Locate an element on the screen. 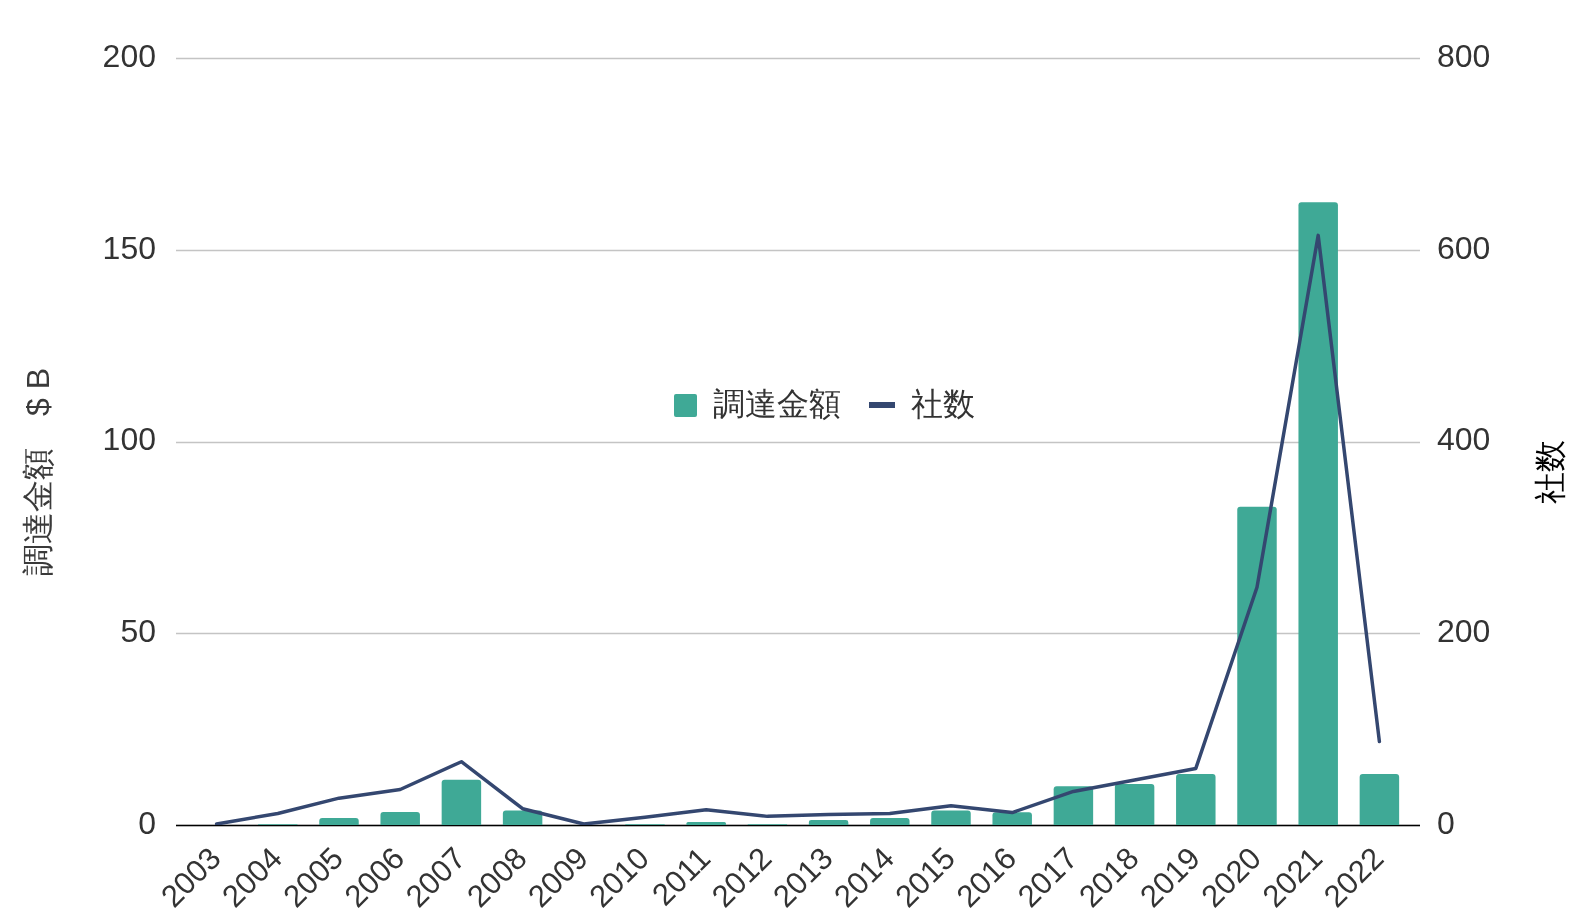 The width and height of the screenshot is (1582, 920). y-tick-label: 150 is located at coordinates (129, 247).